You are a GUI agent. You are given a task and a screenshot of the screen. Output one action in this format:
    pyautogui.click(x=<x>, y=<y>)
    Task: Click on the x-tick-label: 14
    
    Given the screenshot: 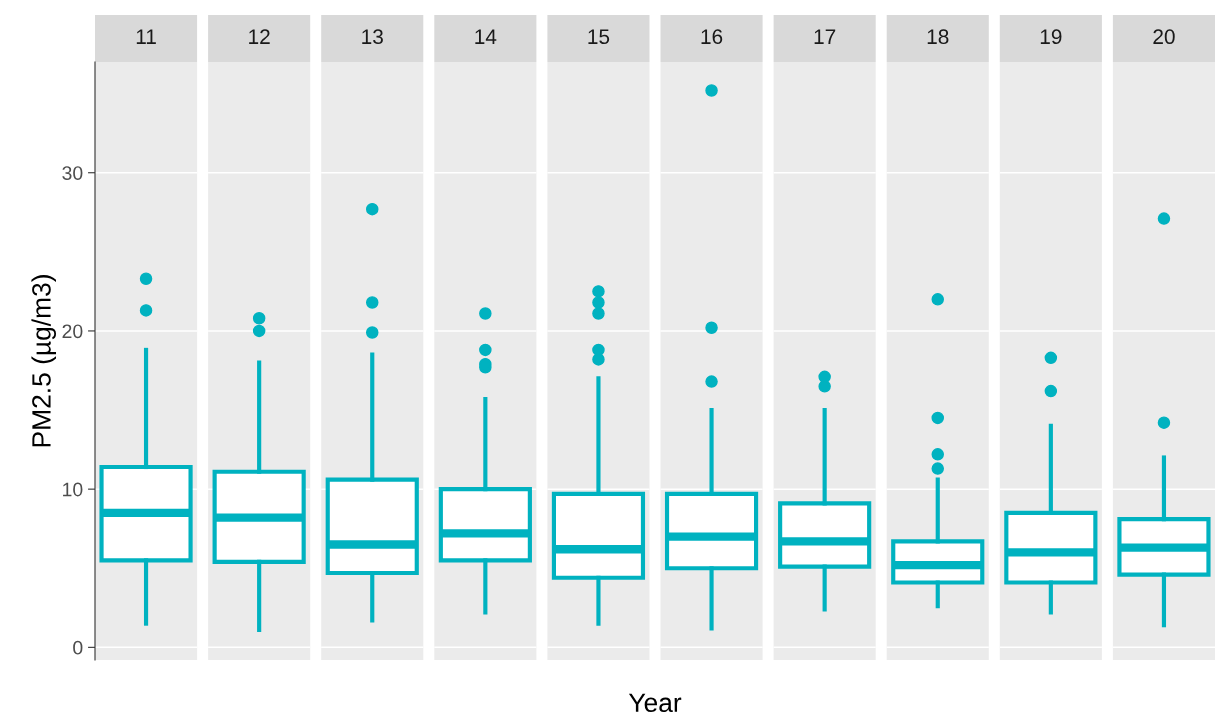 What is the action you would take?
    pyautogui.click(x=486, y=36)
    